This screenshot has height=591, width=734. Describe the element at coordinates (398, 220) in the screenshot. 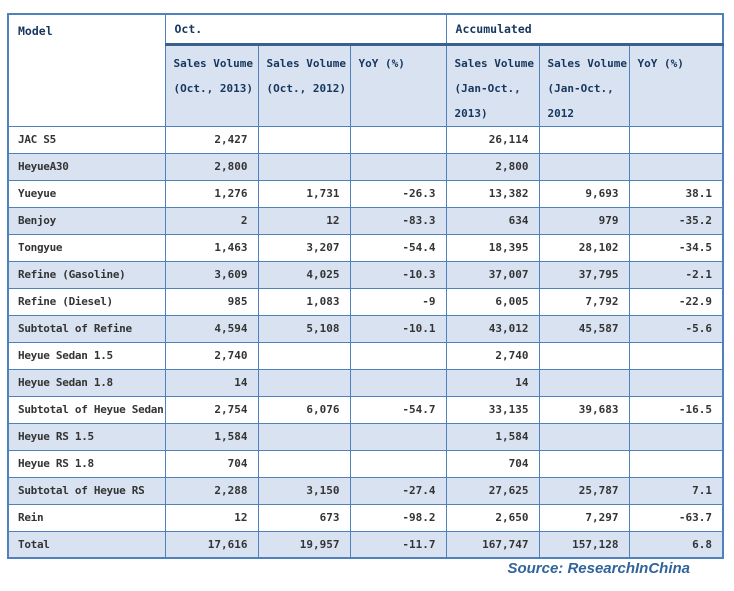

I see `yoy-oct-cell: -83.3` at that location.